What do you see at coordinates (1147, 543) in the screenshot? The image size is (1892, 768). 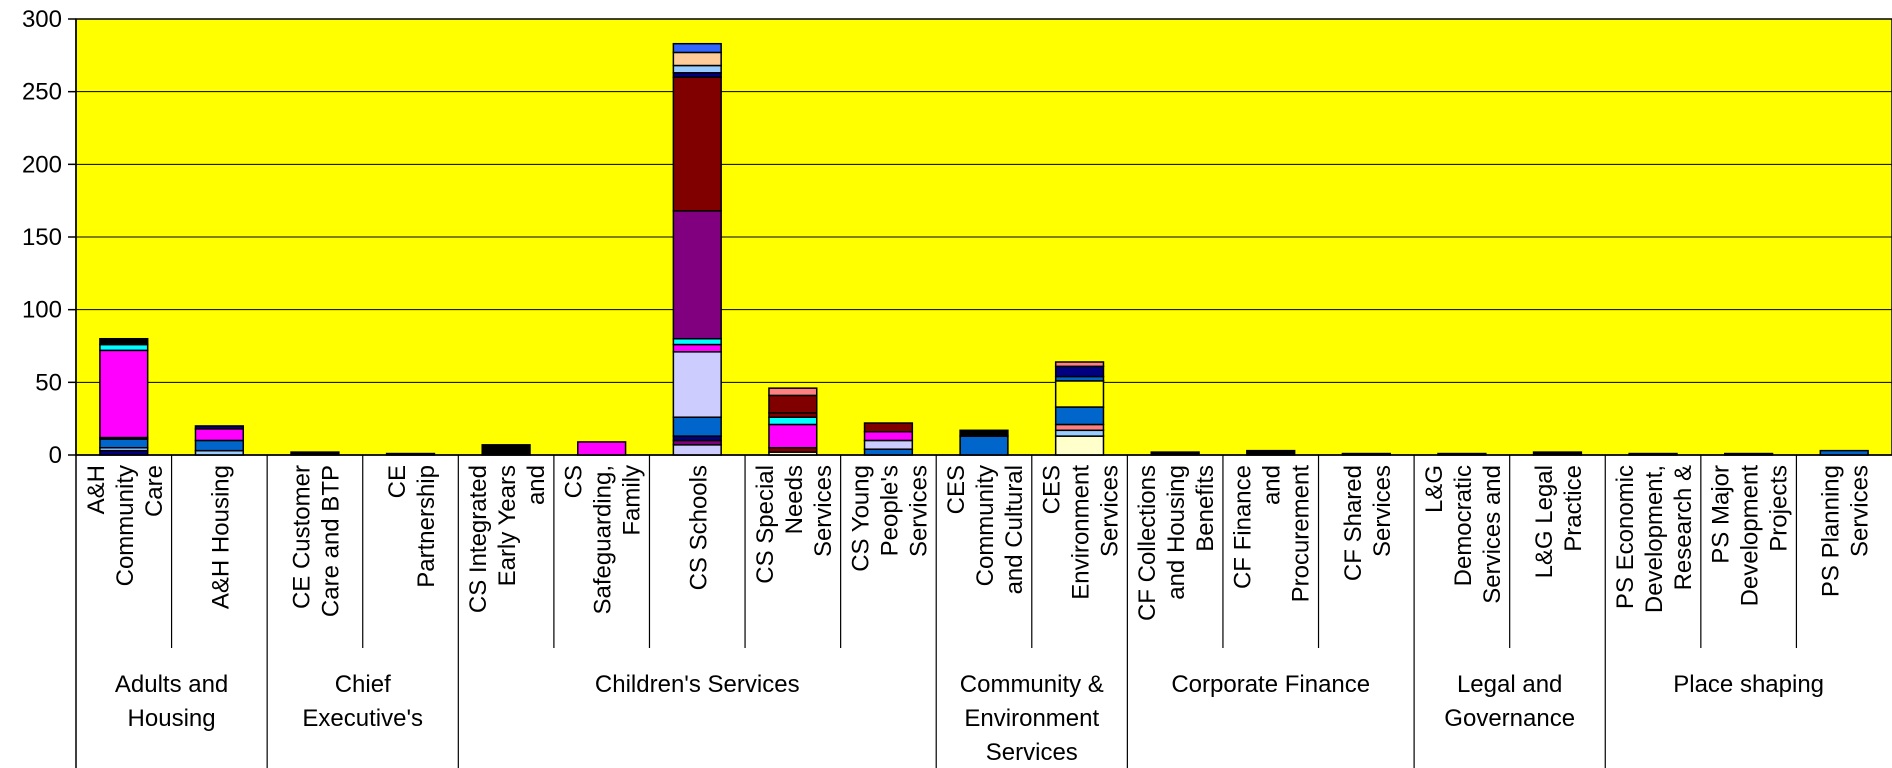 I see `x-tick-label: CF Collections` at bounding box center [1147, 543].